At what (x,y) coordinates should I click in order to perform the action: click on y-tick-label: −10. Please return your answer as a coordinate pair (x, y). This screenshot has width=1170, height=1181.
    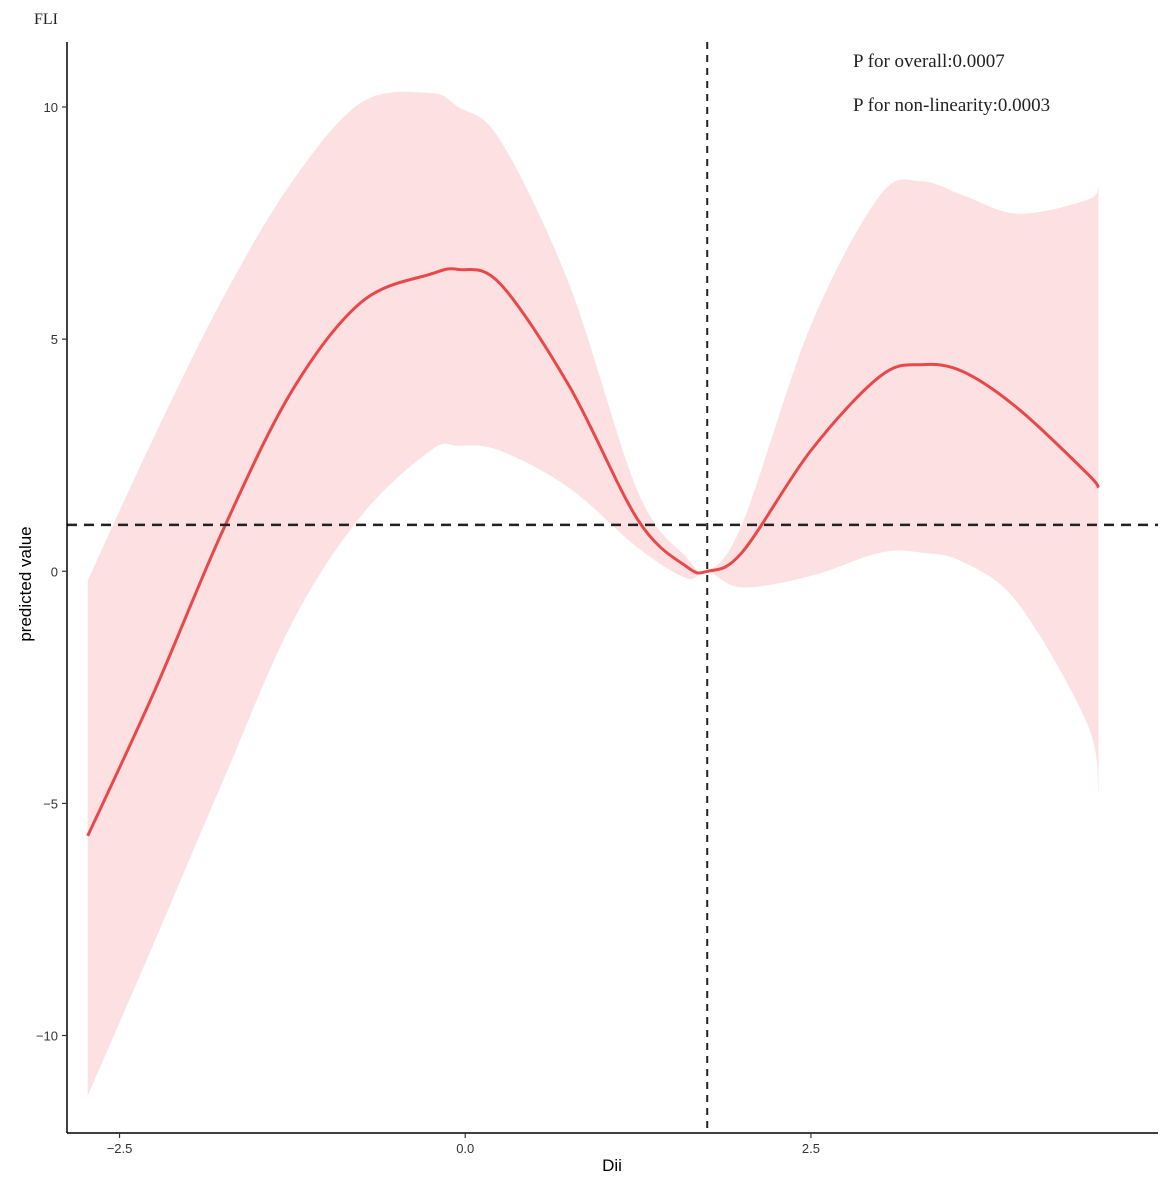
    Looking at the image, I should click on (47, 1036).